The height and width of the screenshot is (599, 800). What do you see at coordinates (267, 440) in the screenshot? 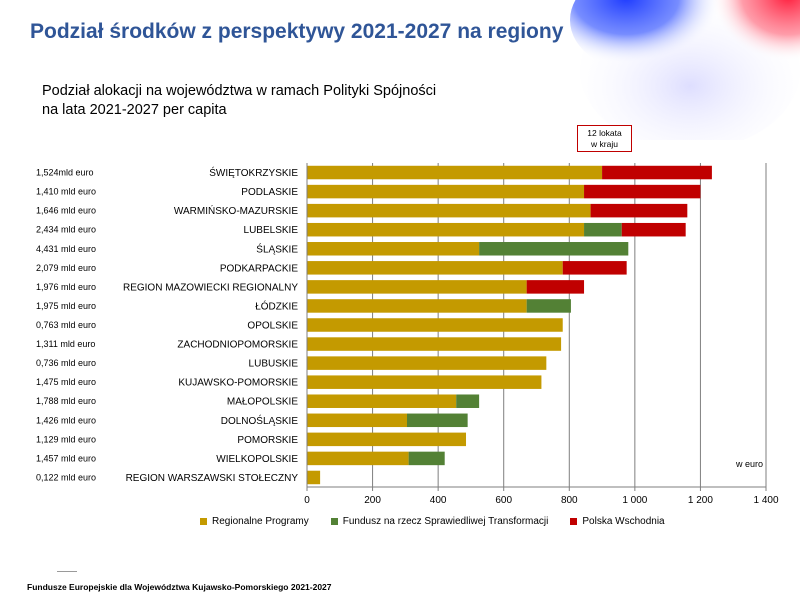
I see `category-label: POMORSKIE` at bounding box center [267, 440].